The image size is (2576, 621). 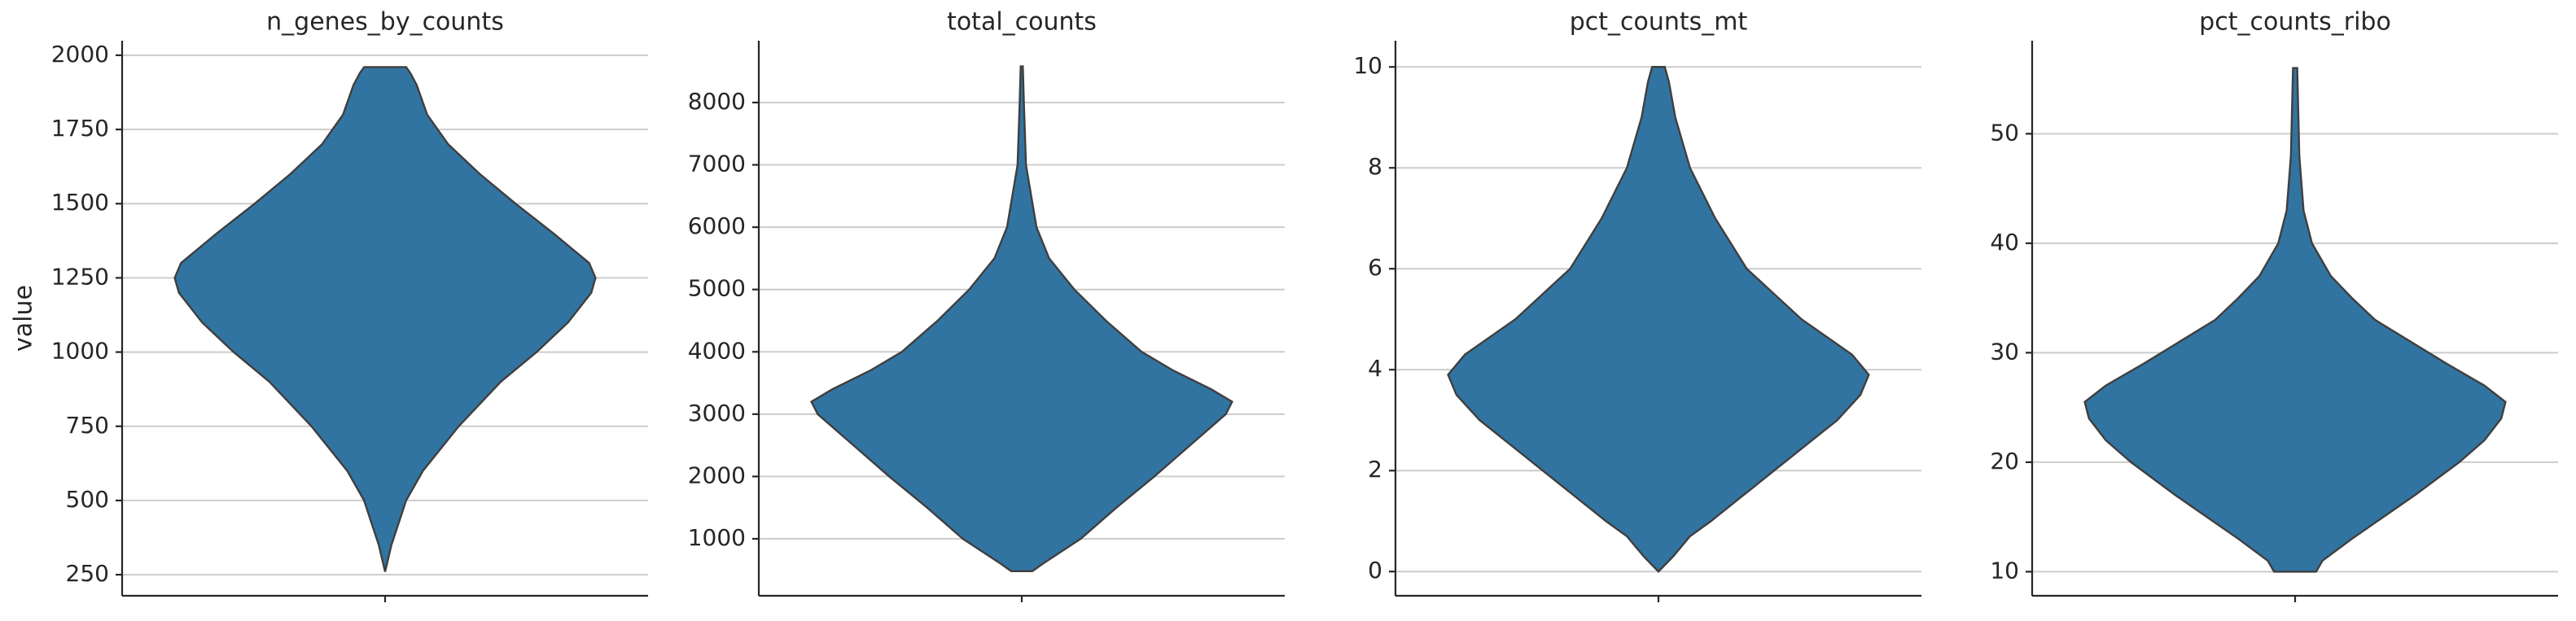 What do you see at coordinates (717, 164) in the screenshot?
I see `y-tick-label: 7000` at bounding box center [717, 164].